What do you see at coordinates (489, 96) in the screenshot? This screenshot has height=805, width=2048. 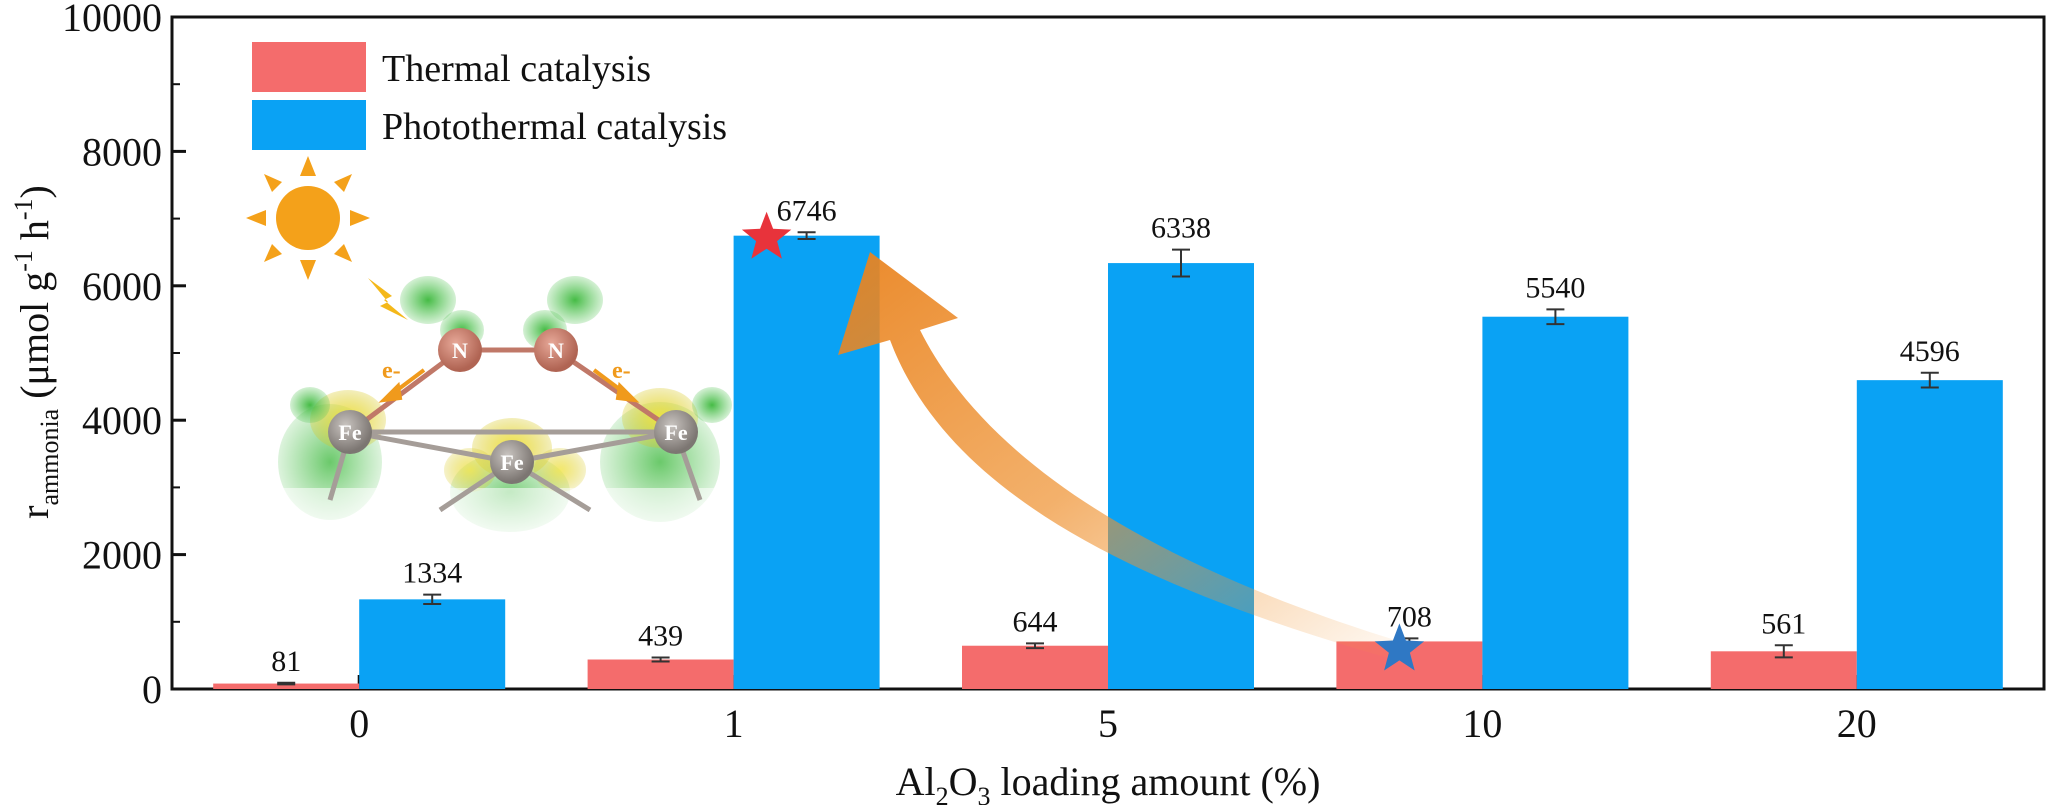 I see `legend: Thermal catalysis Photothermal catalysis` at bounding box center [489, 96].